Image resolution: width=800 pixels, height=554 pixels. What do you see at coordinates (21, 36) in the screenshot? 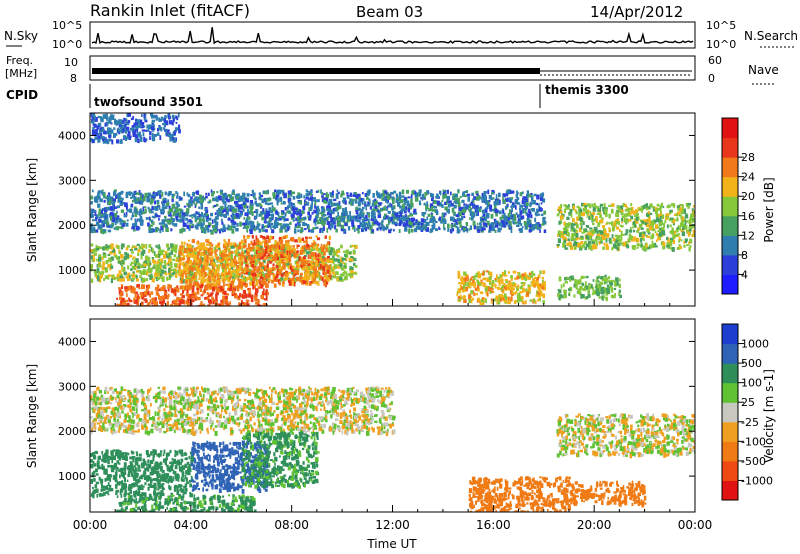
I see `nsky-label: N.Sky` at bounding box center [21, 36].